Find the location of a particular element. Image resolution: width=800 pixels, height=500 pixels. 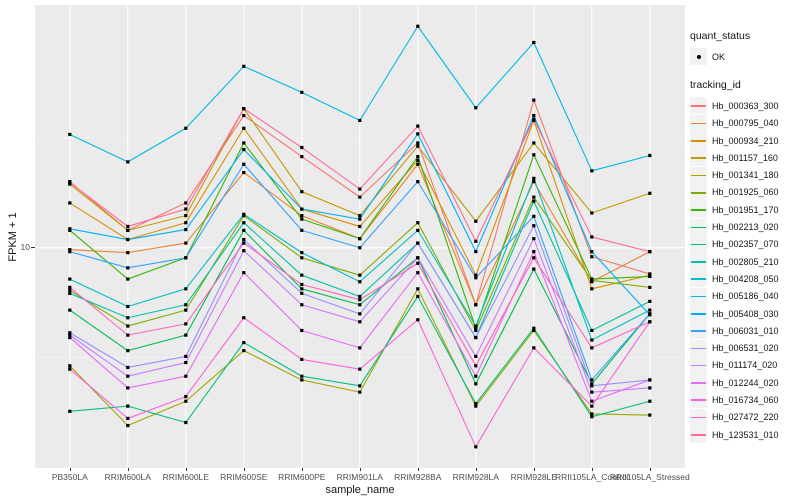

legend-item-Hb_016734_060: Hb_016734_060 is located at coordinates (745, 400).